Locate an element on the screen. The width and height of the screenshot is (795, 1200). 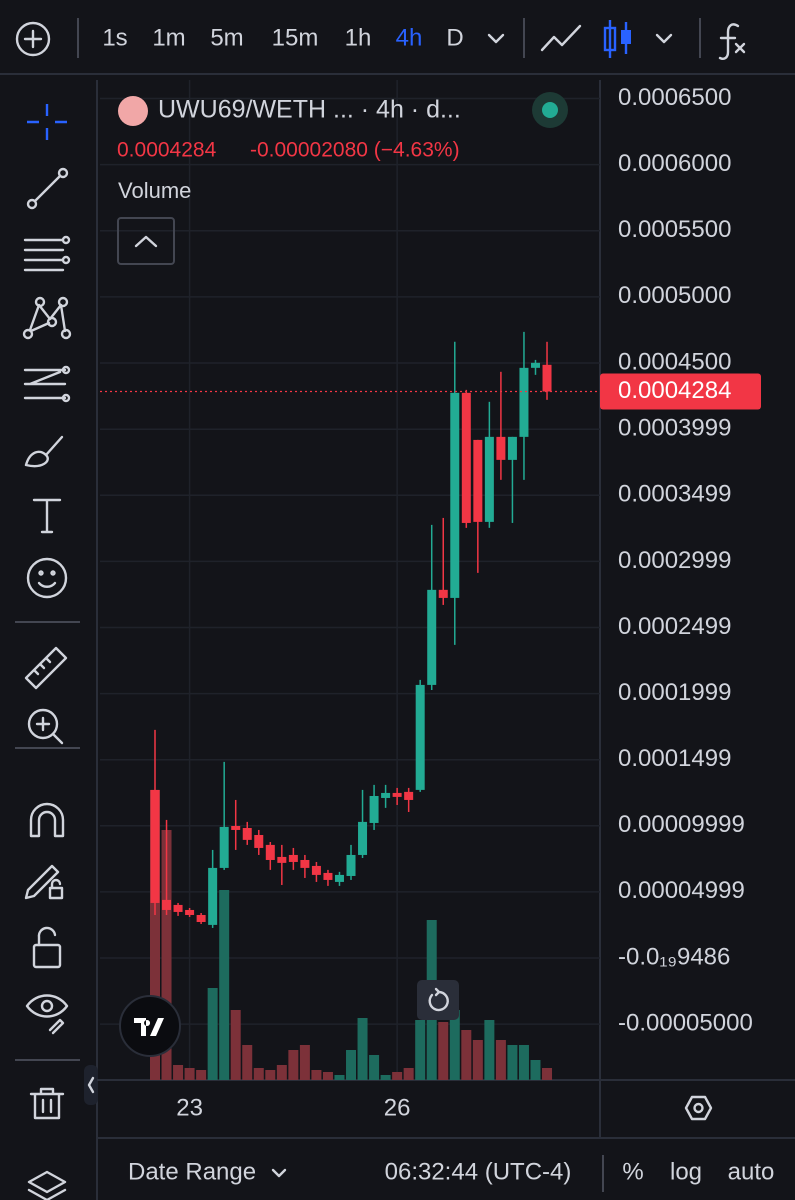
add-symbol-button is located at coordinates (33, 39).